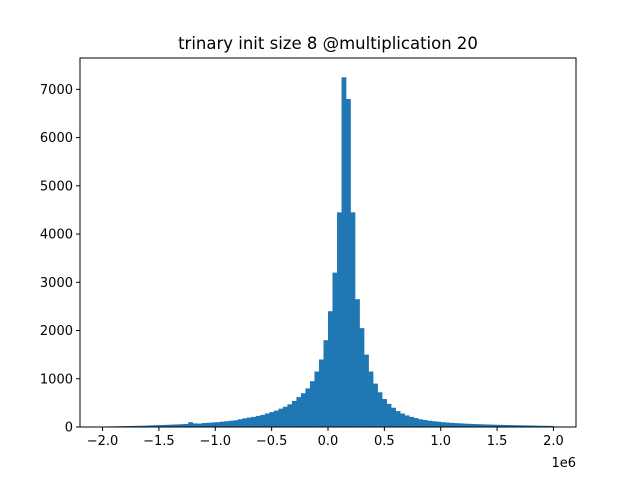  What do you see at coordinates (159, 441) in the screenshot?
I see `x-tick-label: −1.5` at bounding box center [159, 441].